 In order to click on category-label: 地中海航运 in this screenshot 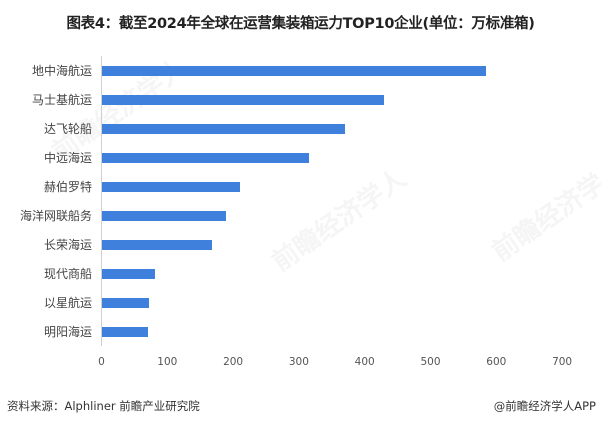, I will do `click(61, 71)`.